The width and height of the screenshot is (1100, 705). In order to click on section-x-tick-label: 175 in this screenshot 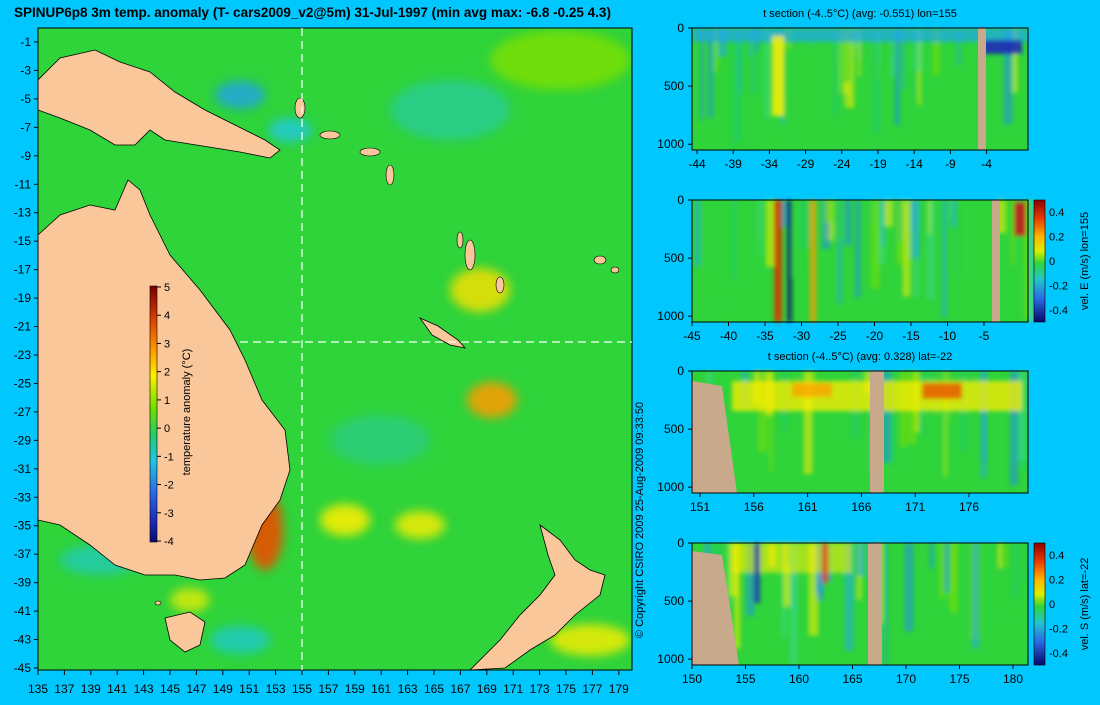, I will do `click(959, 679)`.